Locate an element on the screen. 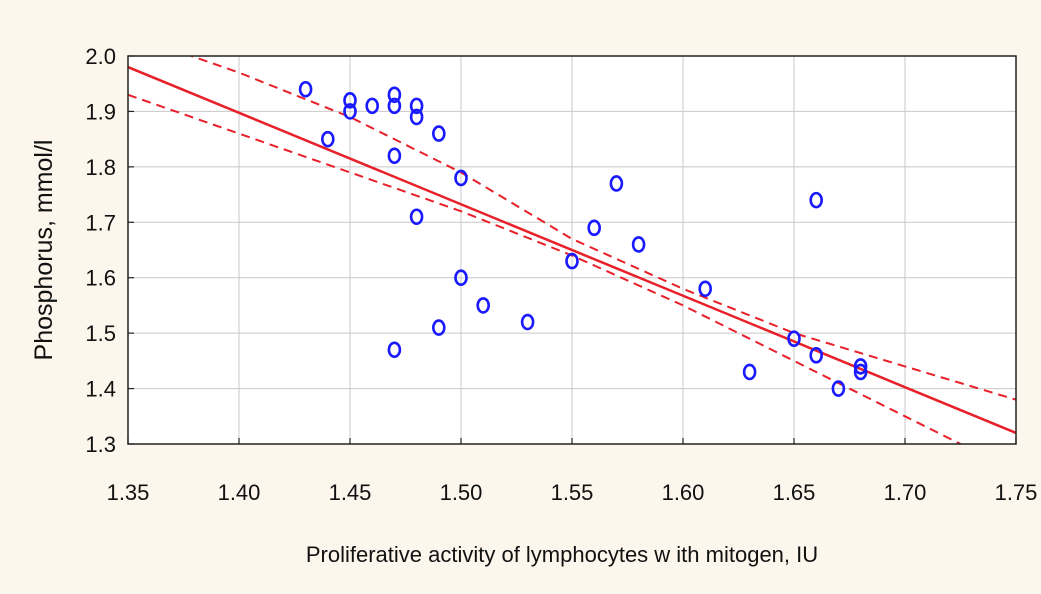 The width and height of the screenshot is (1041, 594). y-tick-label: 1.5 is located at coordinates (100, 333).